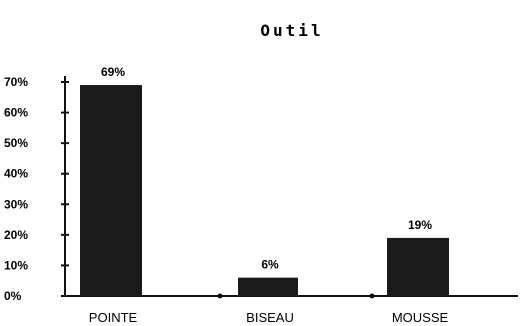 Image resolution: width=524 pixels, height=326 pixels. What do you see at coordinates (16, 82) in the screenshot?
I see `y-tick-label: 70%` at bounding box center [16, 82].